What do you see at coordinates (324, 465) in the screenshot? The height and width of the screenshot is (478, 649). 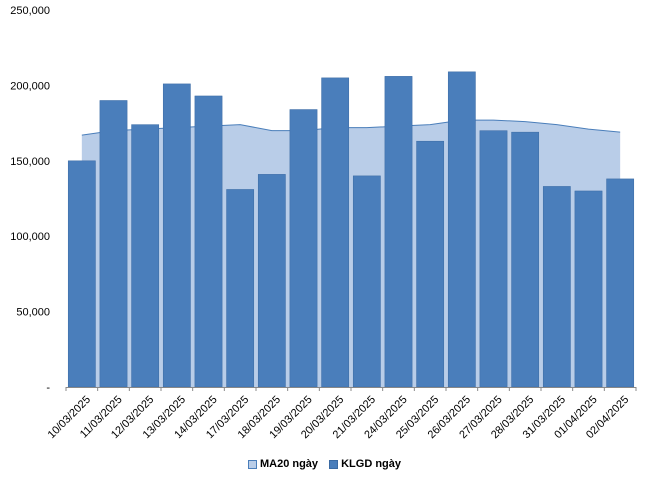 I see `chart-legend: MA20 ngày KLGD ngày` at bounding box center [324, 465].